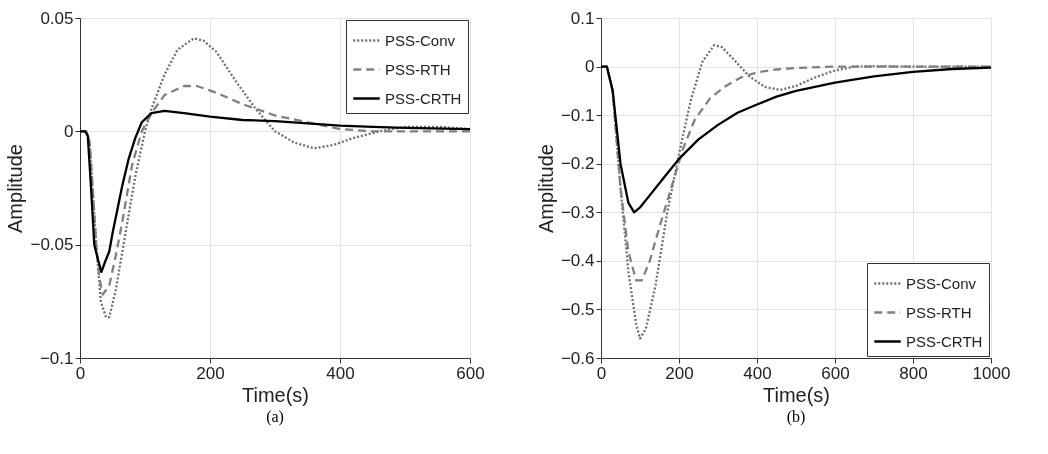 The height and width of the screenshot is (454, 1048). What do you see at coordinates (991, 373) in the screenshot?
I see `x-tick-label: 1000` at bounding box center [991, 373].